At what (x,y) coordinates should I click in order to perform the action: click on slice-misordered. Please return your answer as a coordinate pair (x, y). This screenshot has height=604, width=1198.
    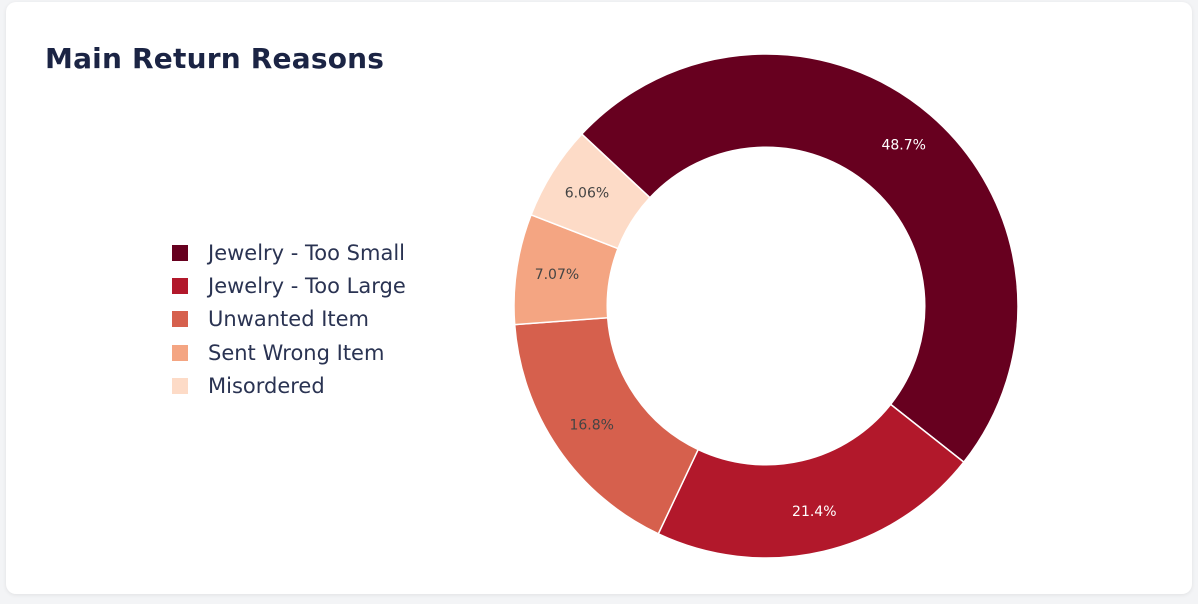
    Looking at the image, I should click on (590, 191).